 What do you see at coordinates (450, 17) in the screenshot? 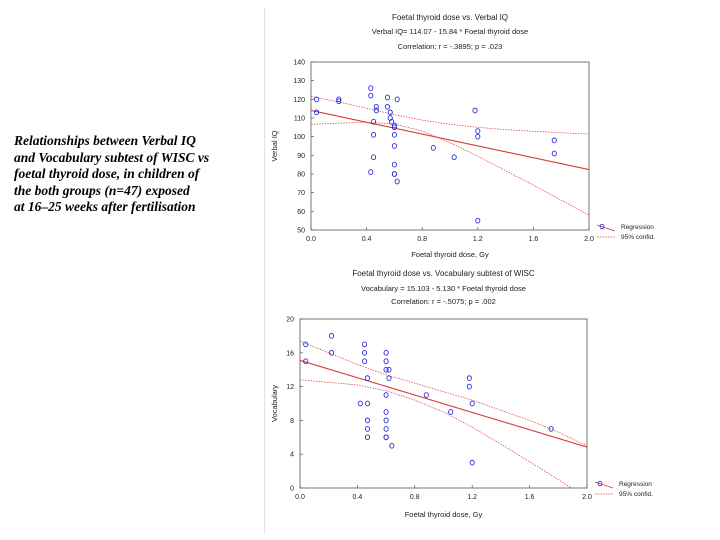
I see `chart-title: Foetal thyroid dose vs. Verbal IQ` at bounding box center [450, 17].